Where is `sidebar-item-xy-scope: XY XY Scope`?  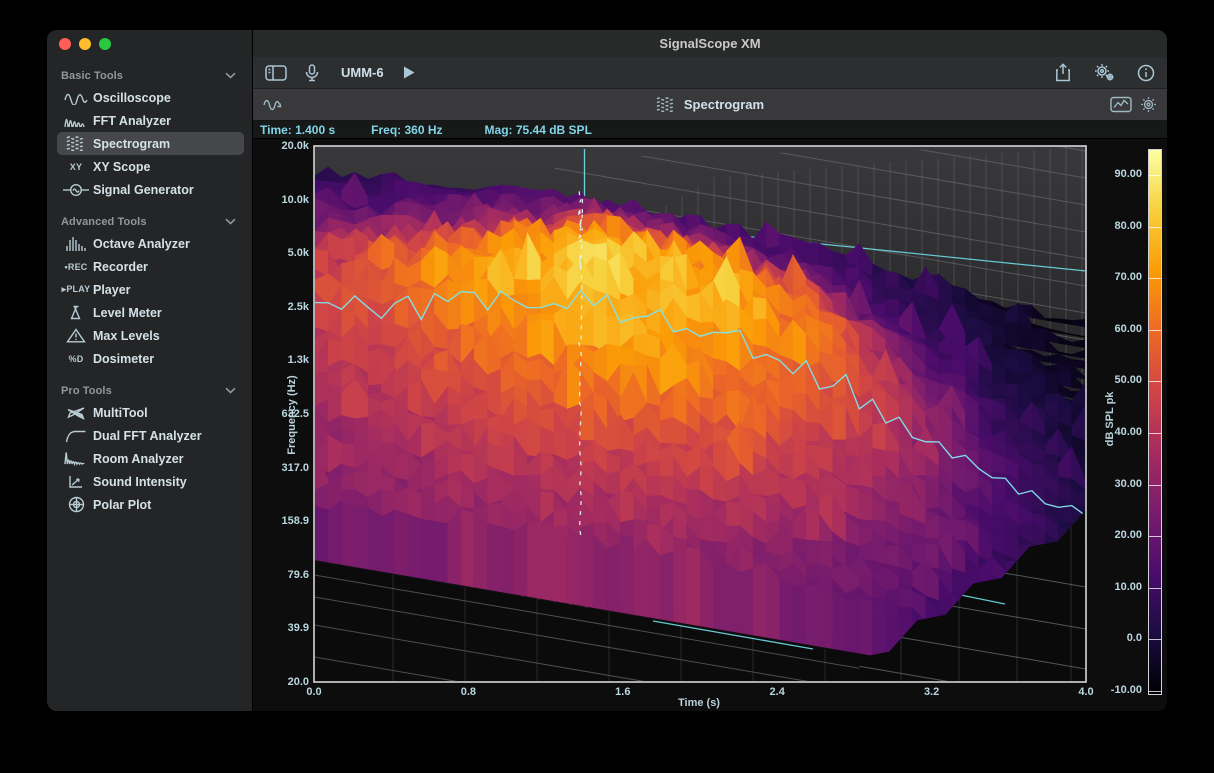 sidebar-item-xy-scope: XY XY Scope is located at coordinates (150, 166).